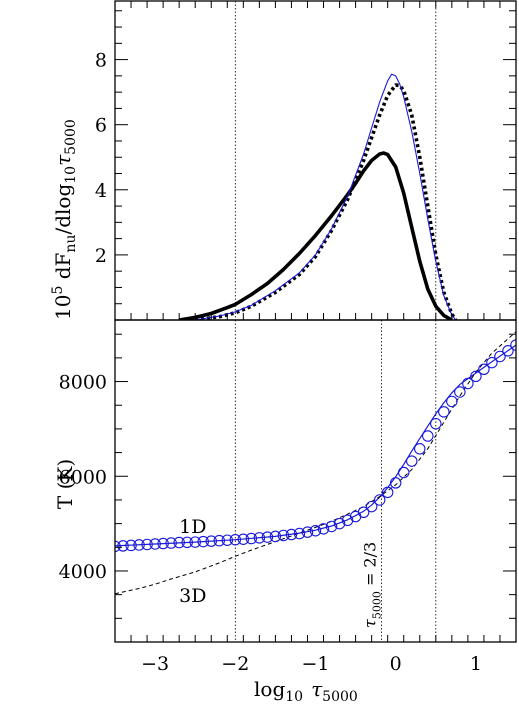 The width and height of the screenshot is (519, 707). Describe the element at coordinates (306, 691) in the screenshot. I see `x-axis-label: log10 τ5000` at that location.